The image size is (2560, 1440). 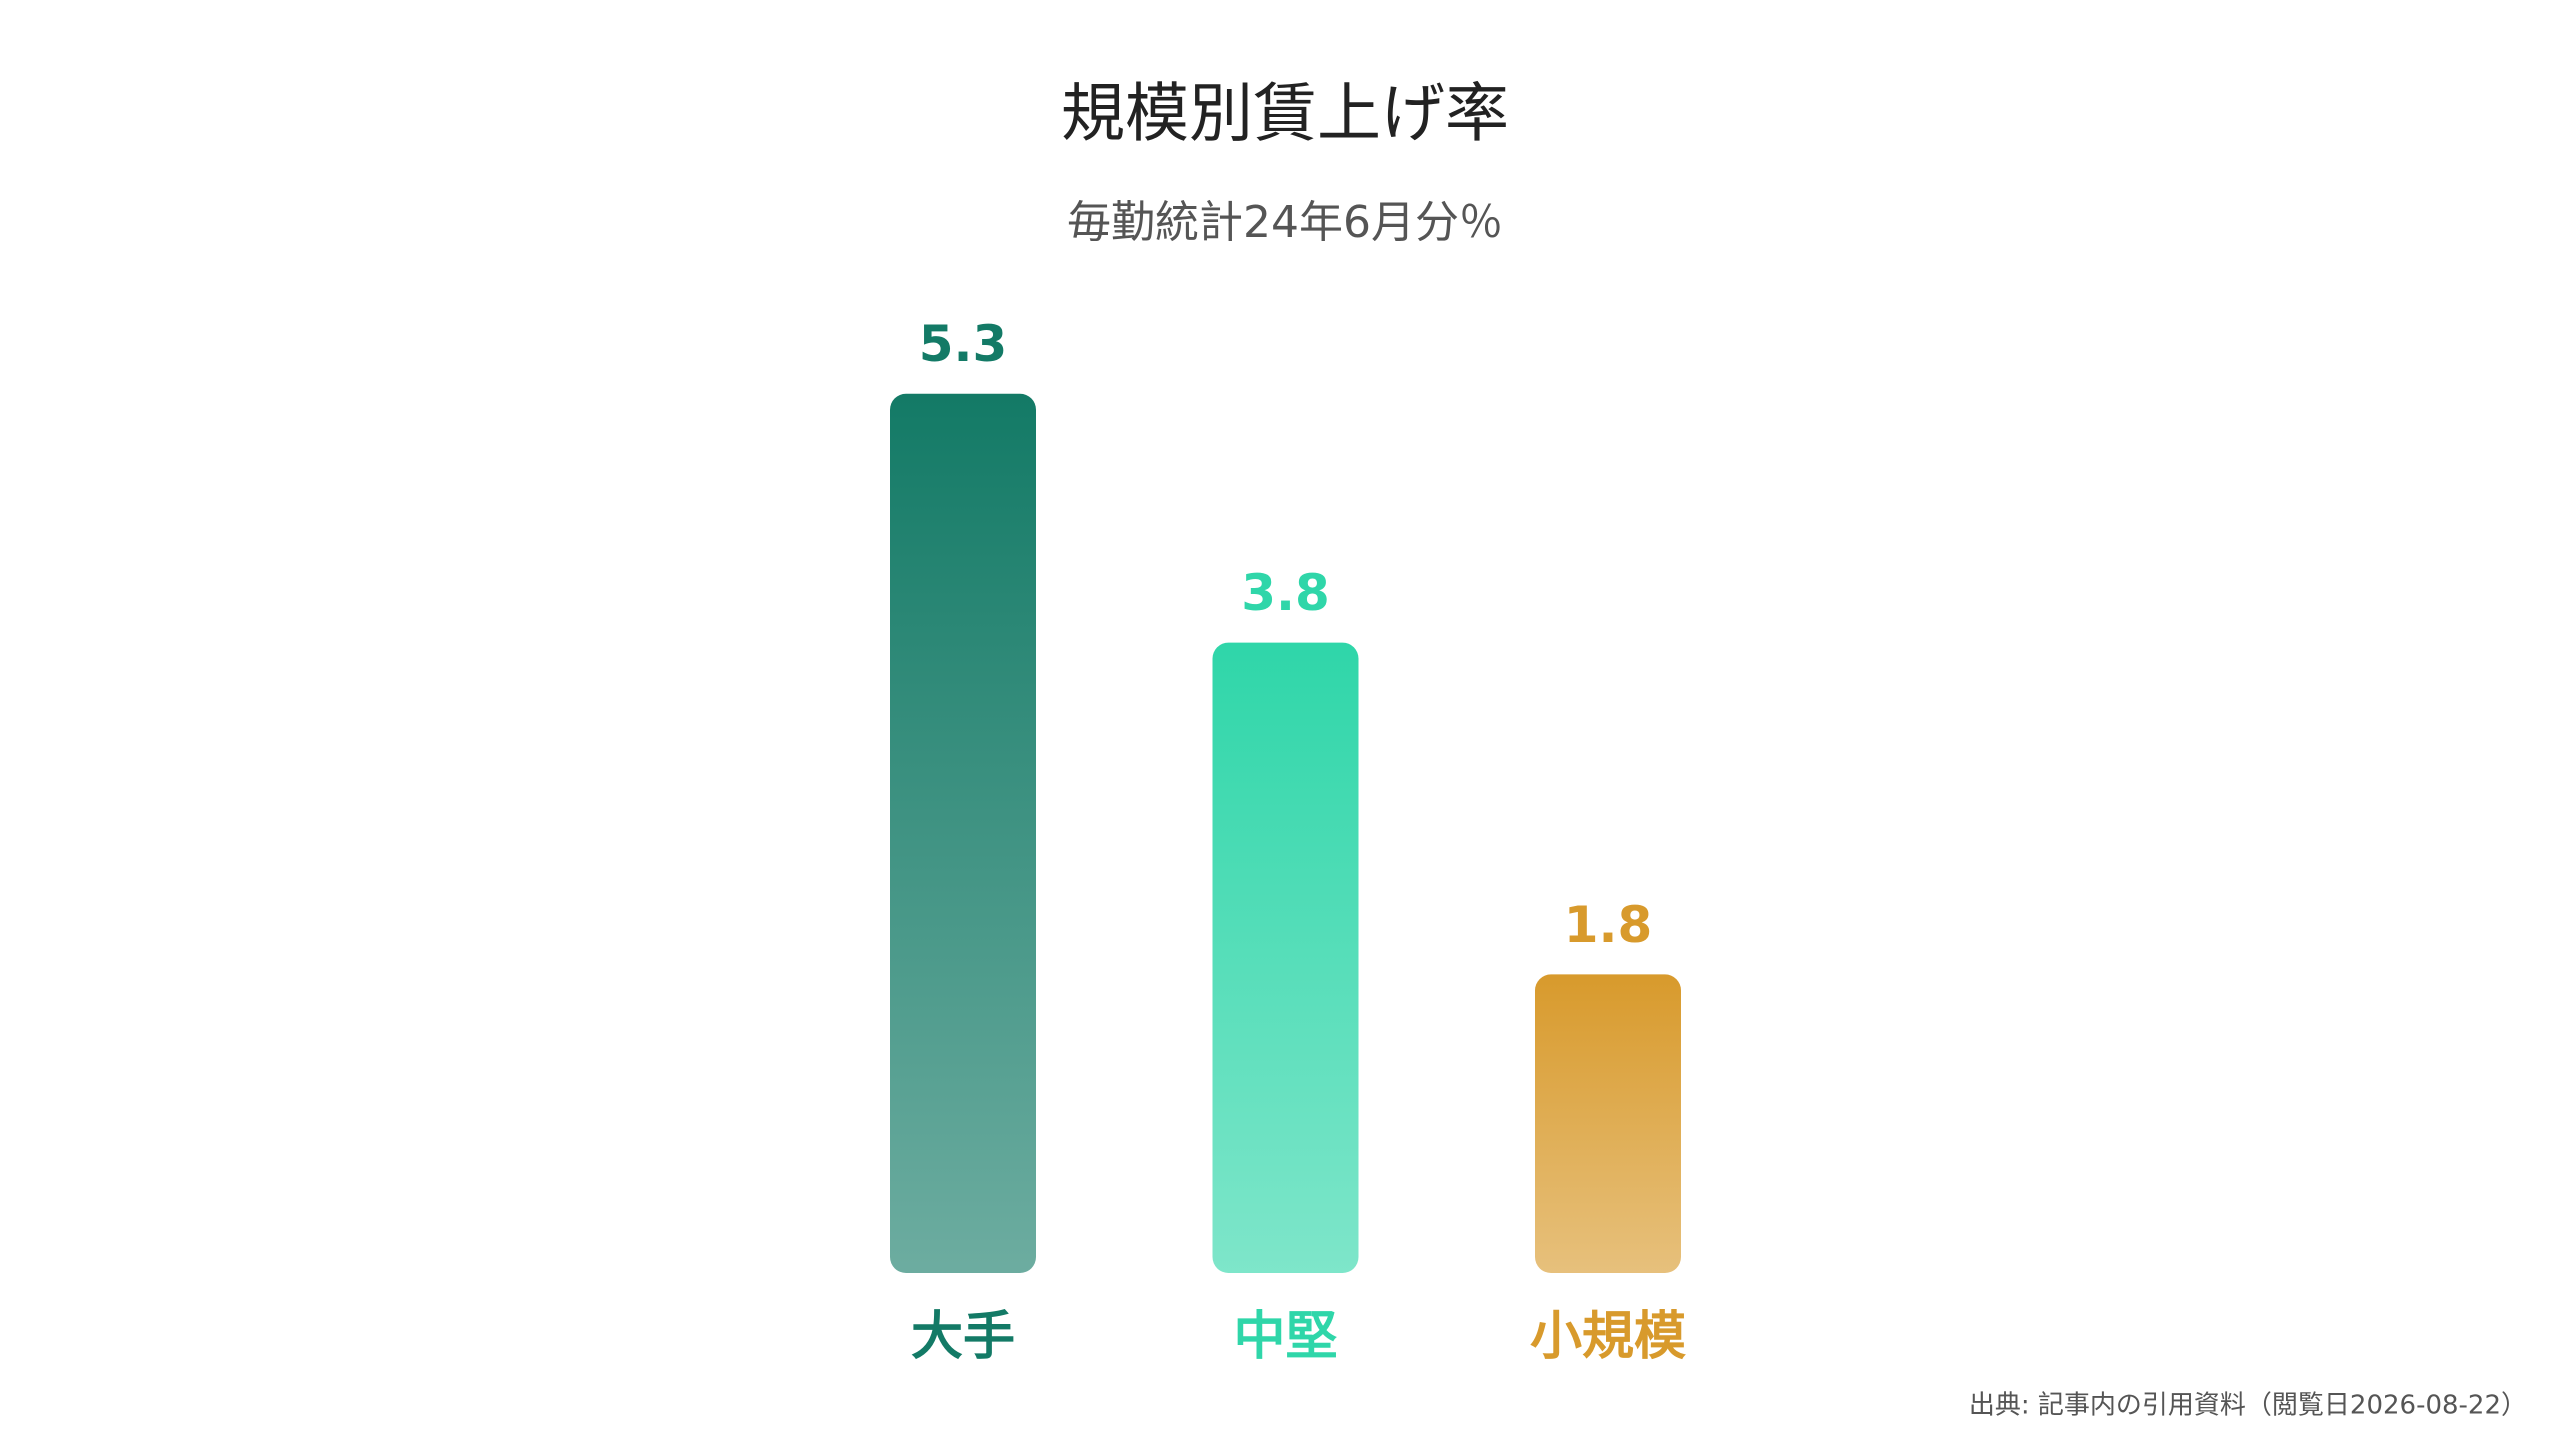 I want to click on chart-subtitle: 毎勤統計24年6月分％, so click(x=1285, y=222).